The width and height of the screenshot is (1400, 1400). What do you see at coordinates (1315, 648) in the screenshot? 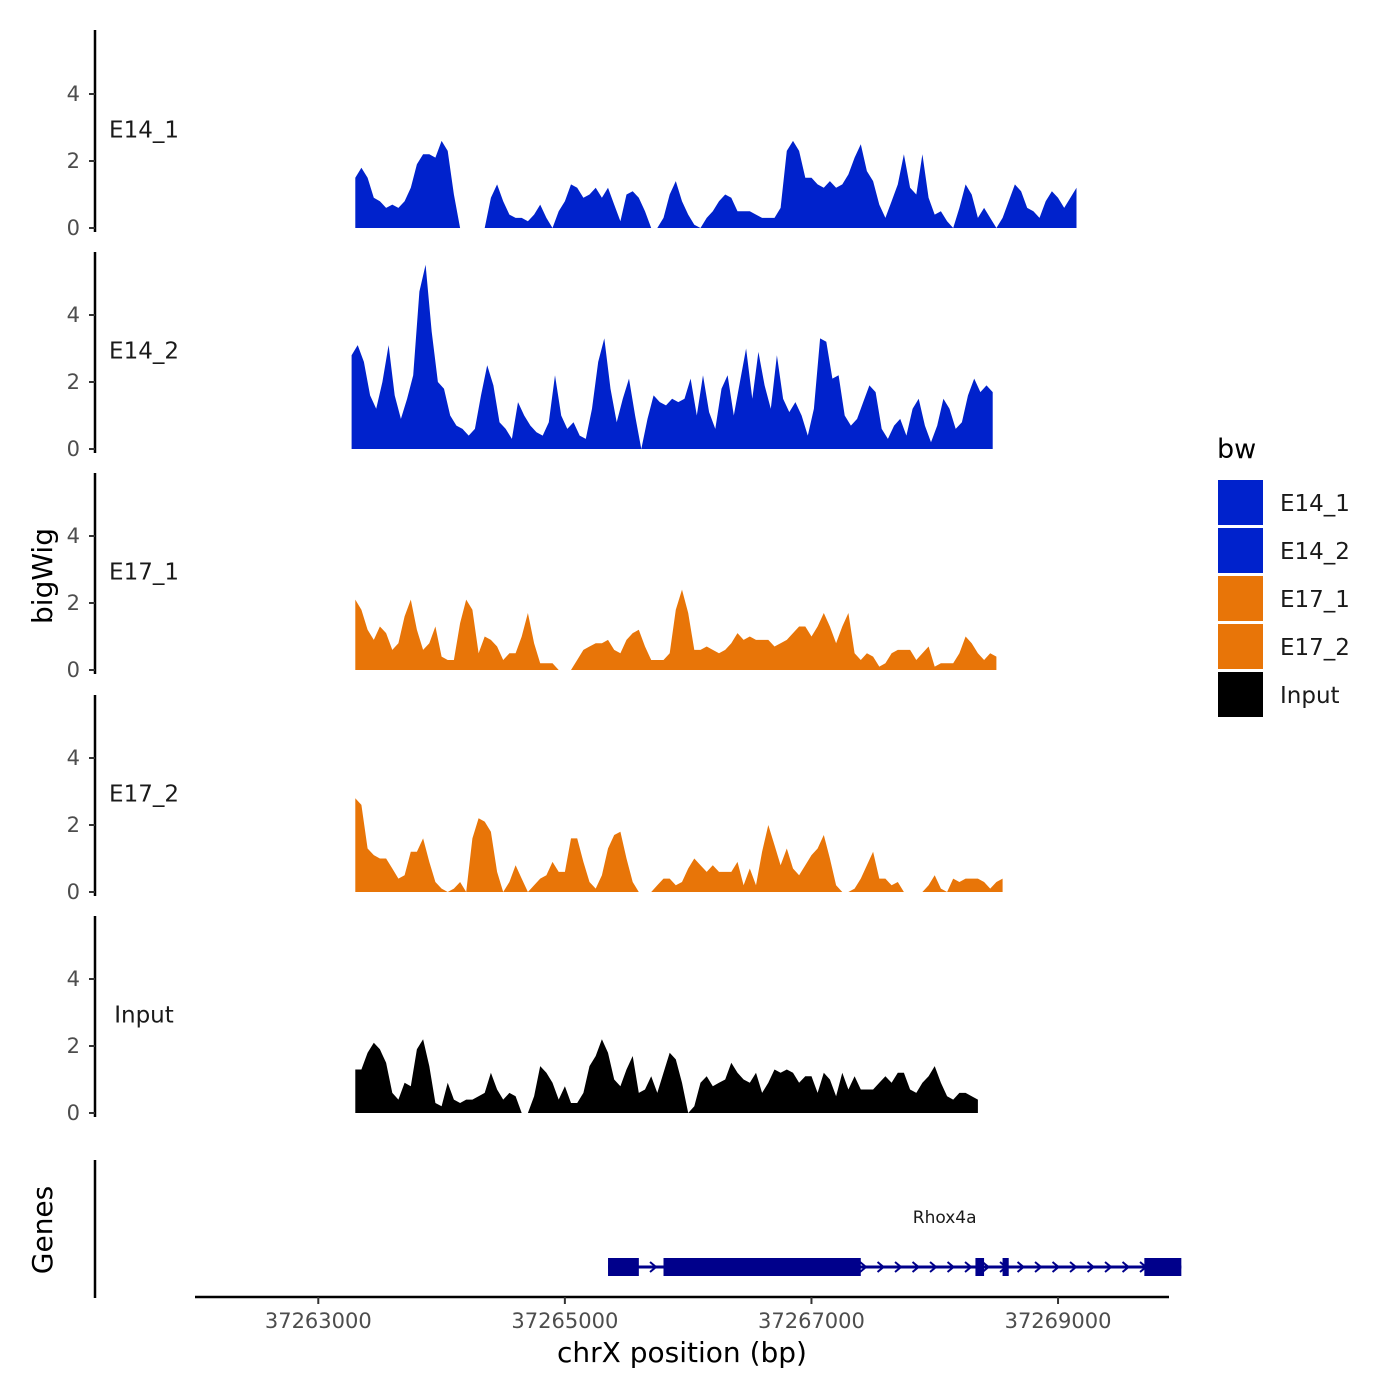
I see `legend-label: E17_2` at bounding box center [1315, 648].